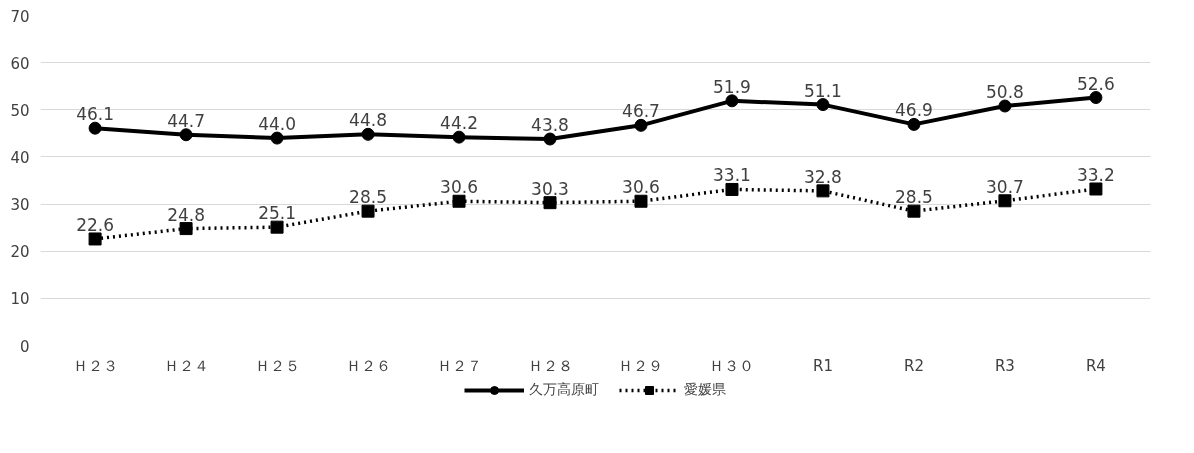  What do you see at coordinates (564, 390) in the screenshot?
I see `legend-label: 久万高原町` at bounding box center [564, 390].